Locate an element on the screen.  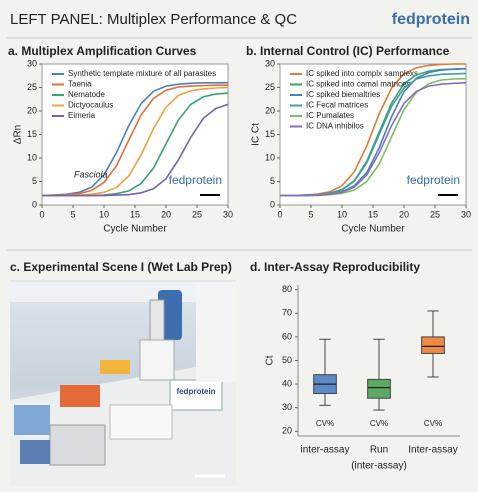
kit-label: fedprotein is located at coordinates (195, 391).